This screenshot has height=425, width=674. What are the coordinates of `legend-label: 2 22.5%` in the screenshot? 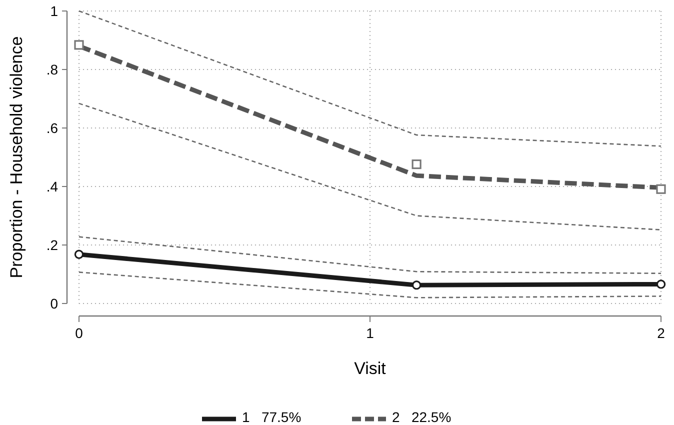 It's located at (422, 416).